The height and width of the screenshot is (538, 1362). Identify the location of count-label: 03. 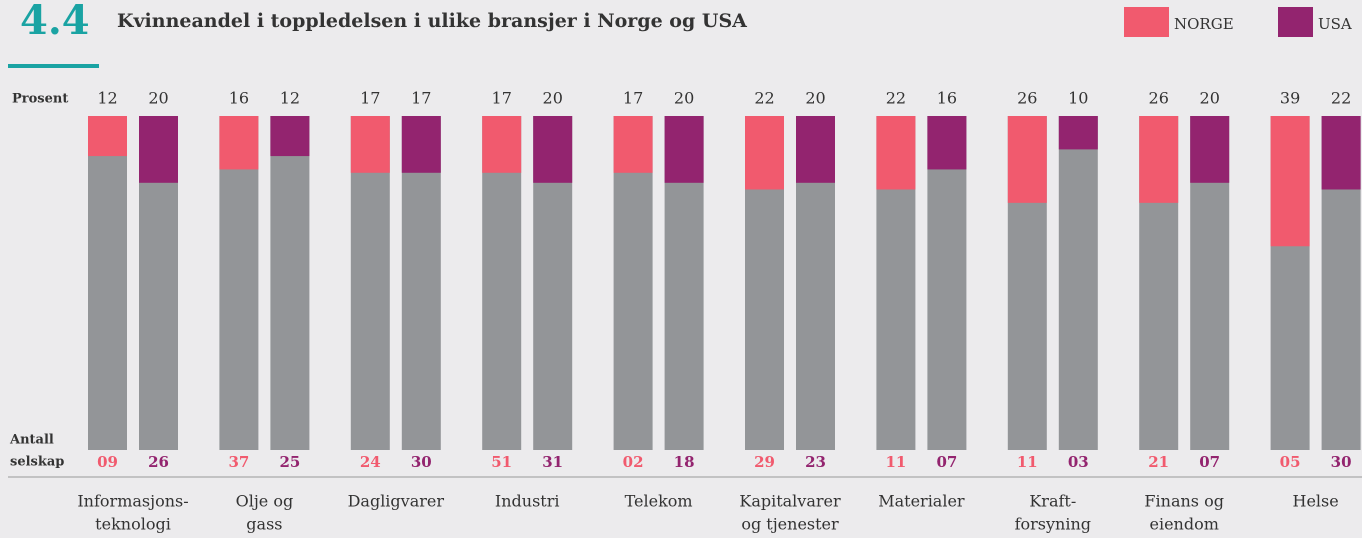
(1078, 462).